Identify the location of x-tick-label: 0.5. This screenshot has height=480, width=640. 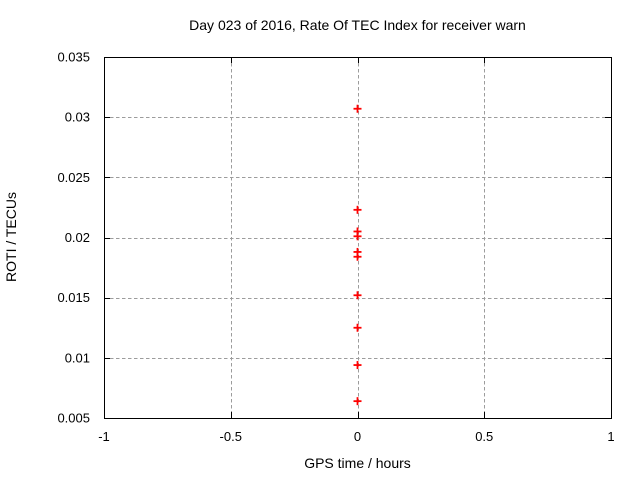
(484, 436).